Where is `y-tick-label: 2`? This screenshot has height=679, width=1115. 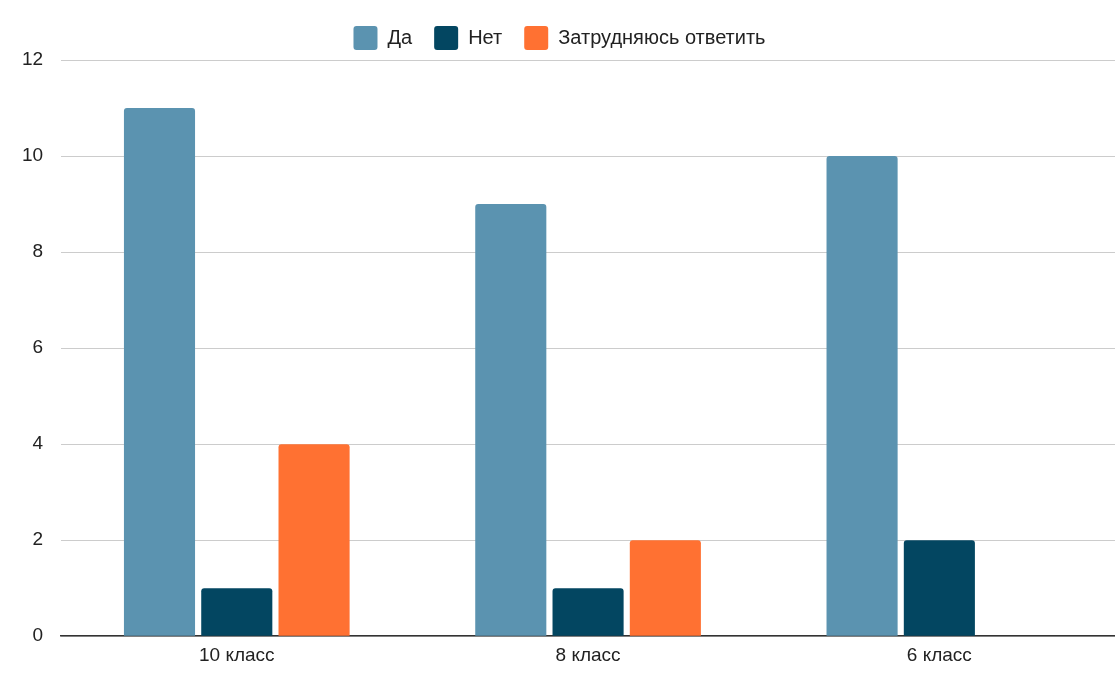 y-tick-label: 2 is located at coordinates (38, 539).